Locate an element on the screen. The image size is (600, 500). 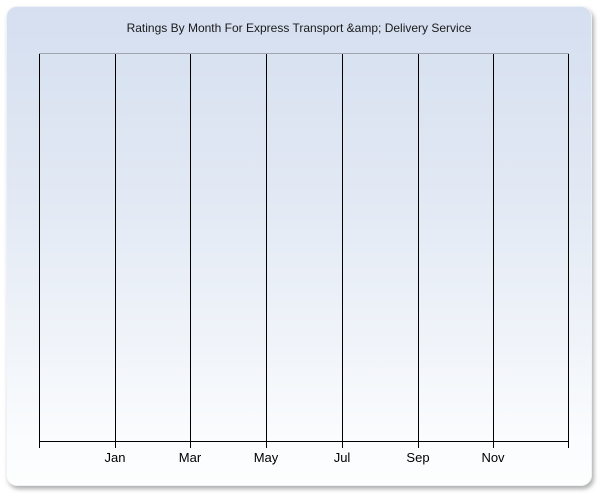
x-axis-tick-label: Jul is located at coordinates (342, 457).